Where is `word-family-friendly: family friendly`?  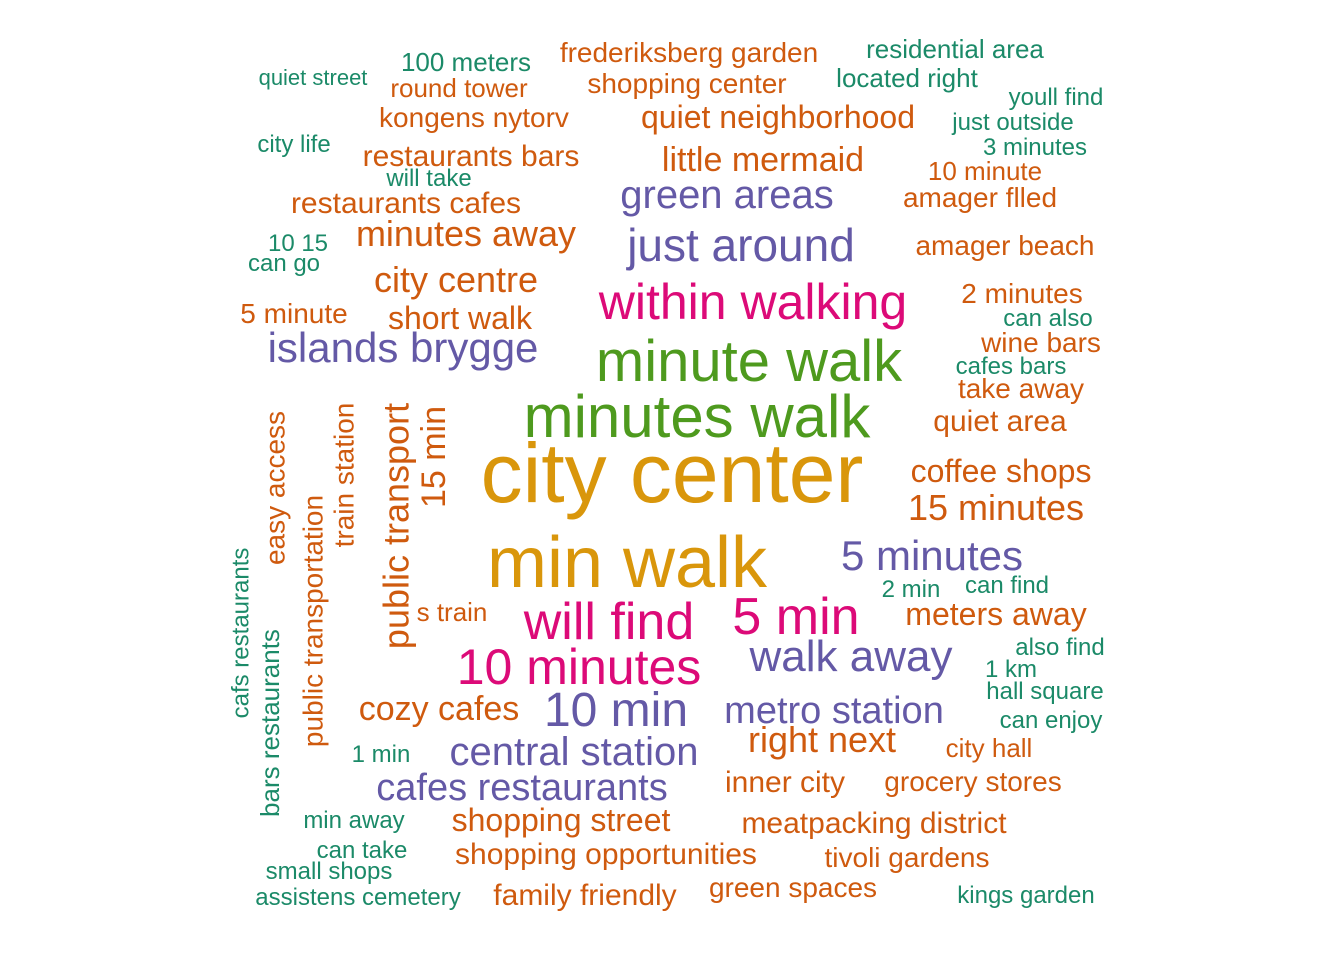 word-family-friendly: family friendly is located at coordinates (584, 895).